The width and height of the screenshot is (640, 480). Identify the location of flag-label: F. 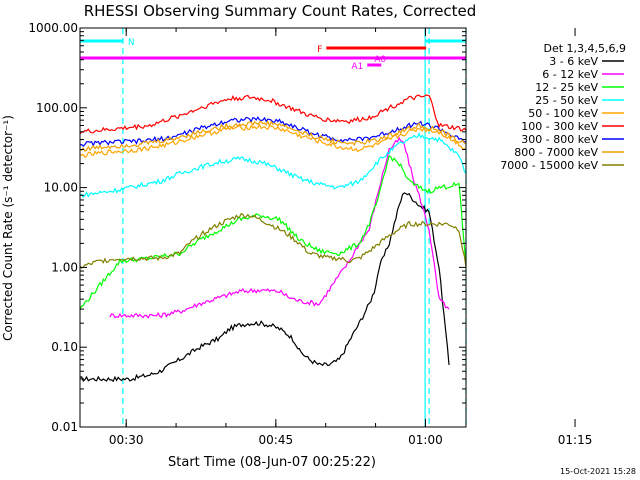
(319, 50).